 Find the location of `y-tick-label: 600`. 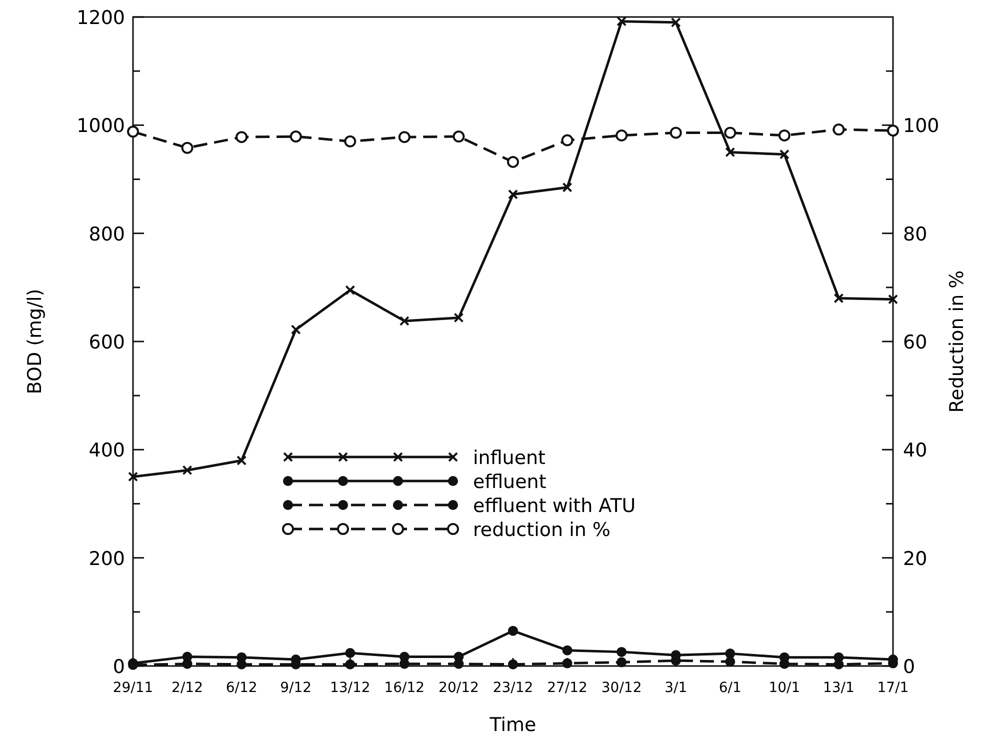

y-tick-label: 600 is located at coordinates (106, 343).